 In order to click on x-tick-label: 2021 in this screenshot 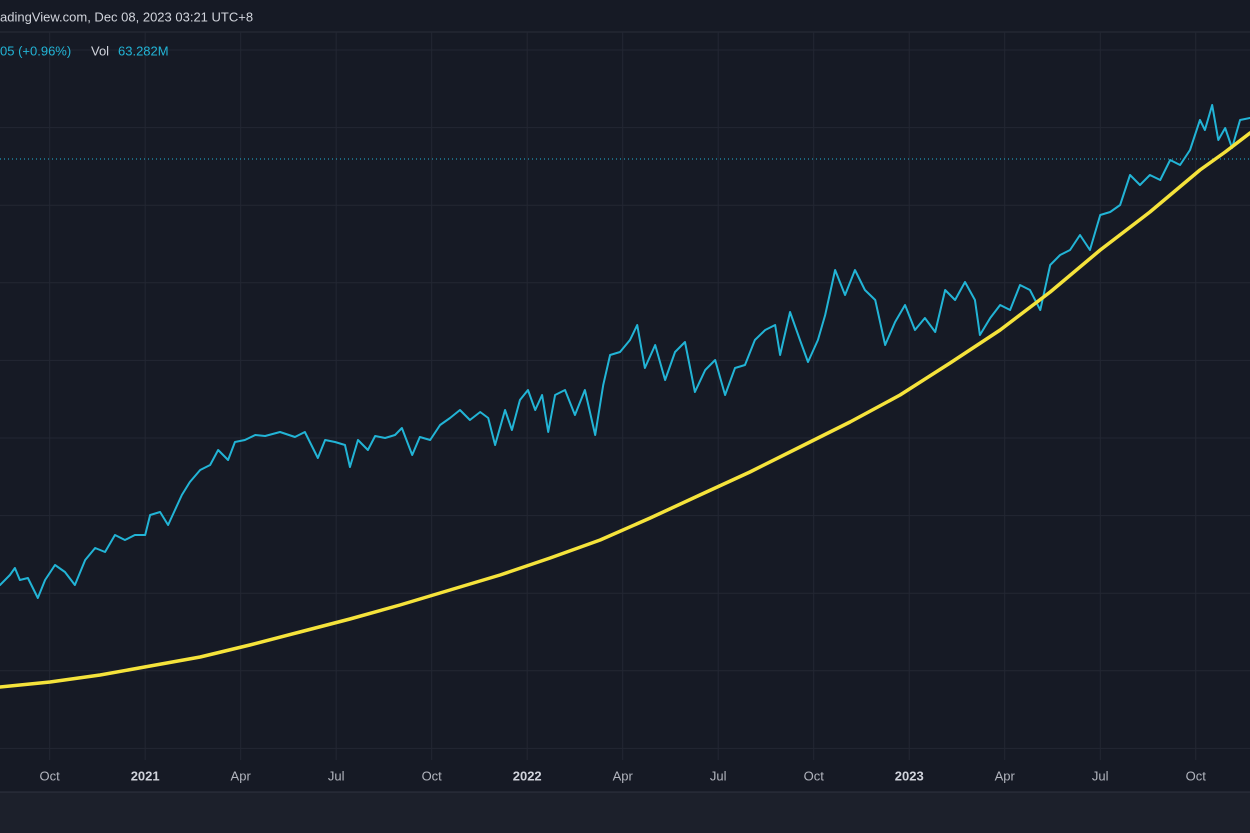, I will do `click(145, 775)`.